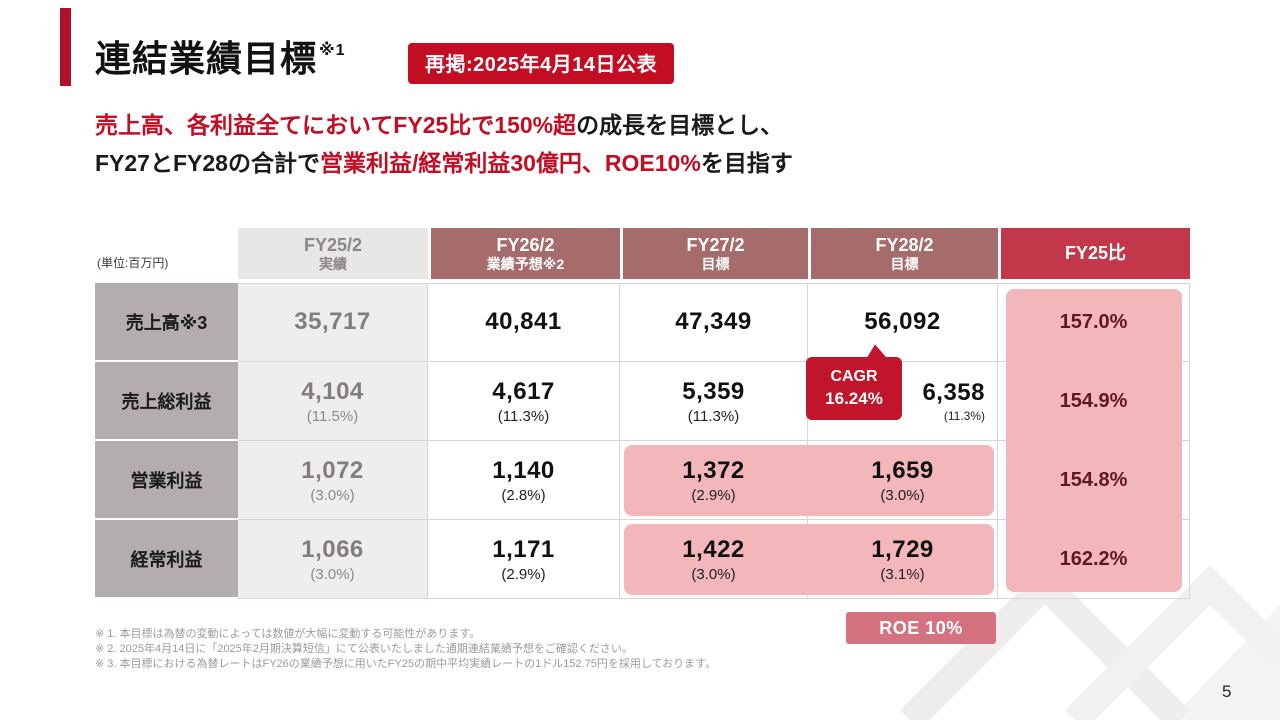 The image size is (1280, 720). I want to click on col-header-vs-fy25-label: FY25比, so click(1095, 253).